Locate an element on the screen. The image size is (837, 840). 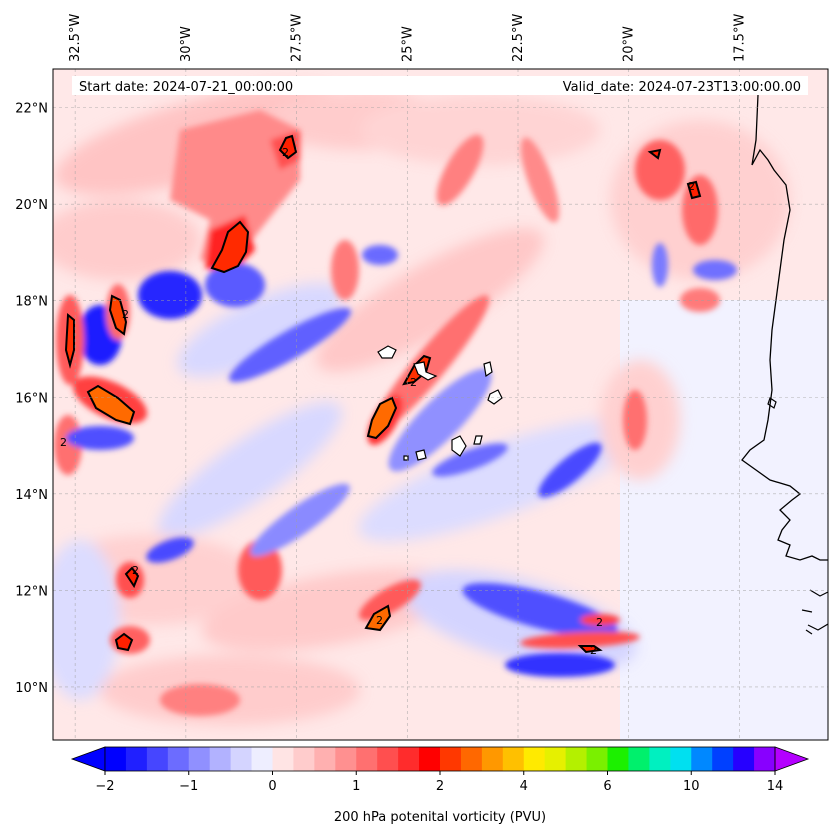
contour-north-top is located at coordinates (288, 147).